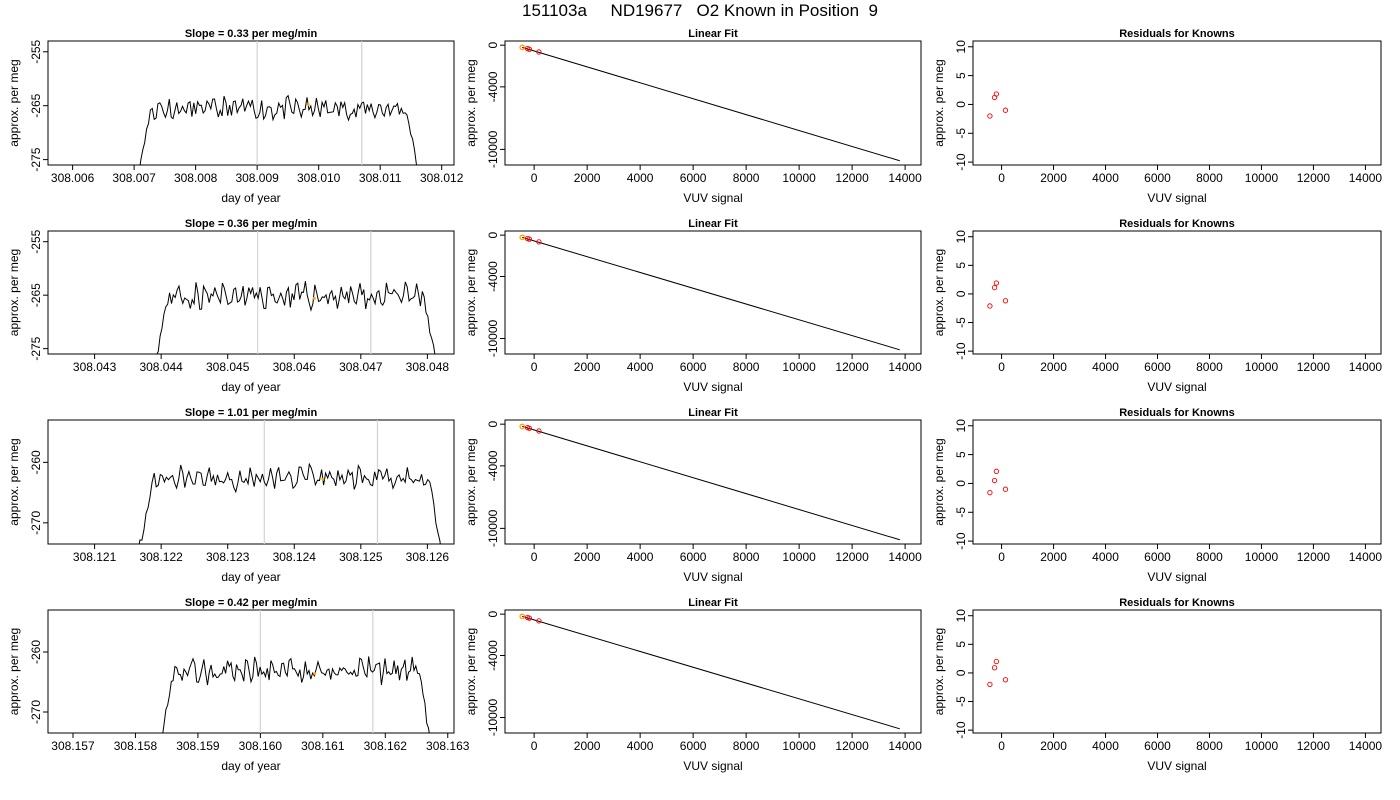 The width and height of the screenshot is (1400, 800). What do you see at coordinates (1177, 413) in the screenshot?
I see `chart-title: Residuals for Knowns` at bounding box center [1177, 413].